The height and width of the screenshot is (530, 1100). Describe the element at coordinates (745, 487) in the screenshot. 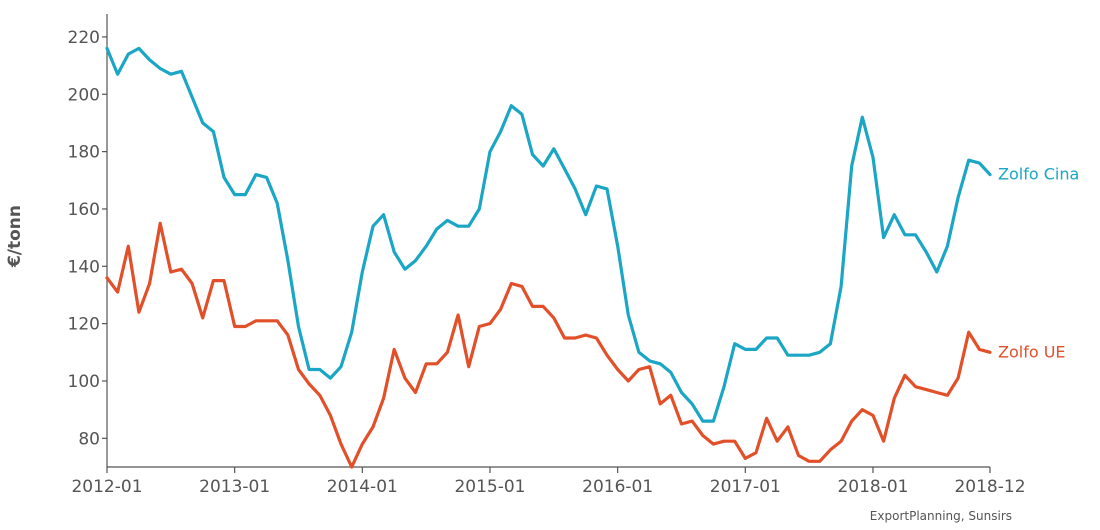

I see `x-tick-label: 2017-01` at that location.